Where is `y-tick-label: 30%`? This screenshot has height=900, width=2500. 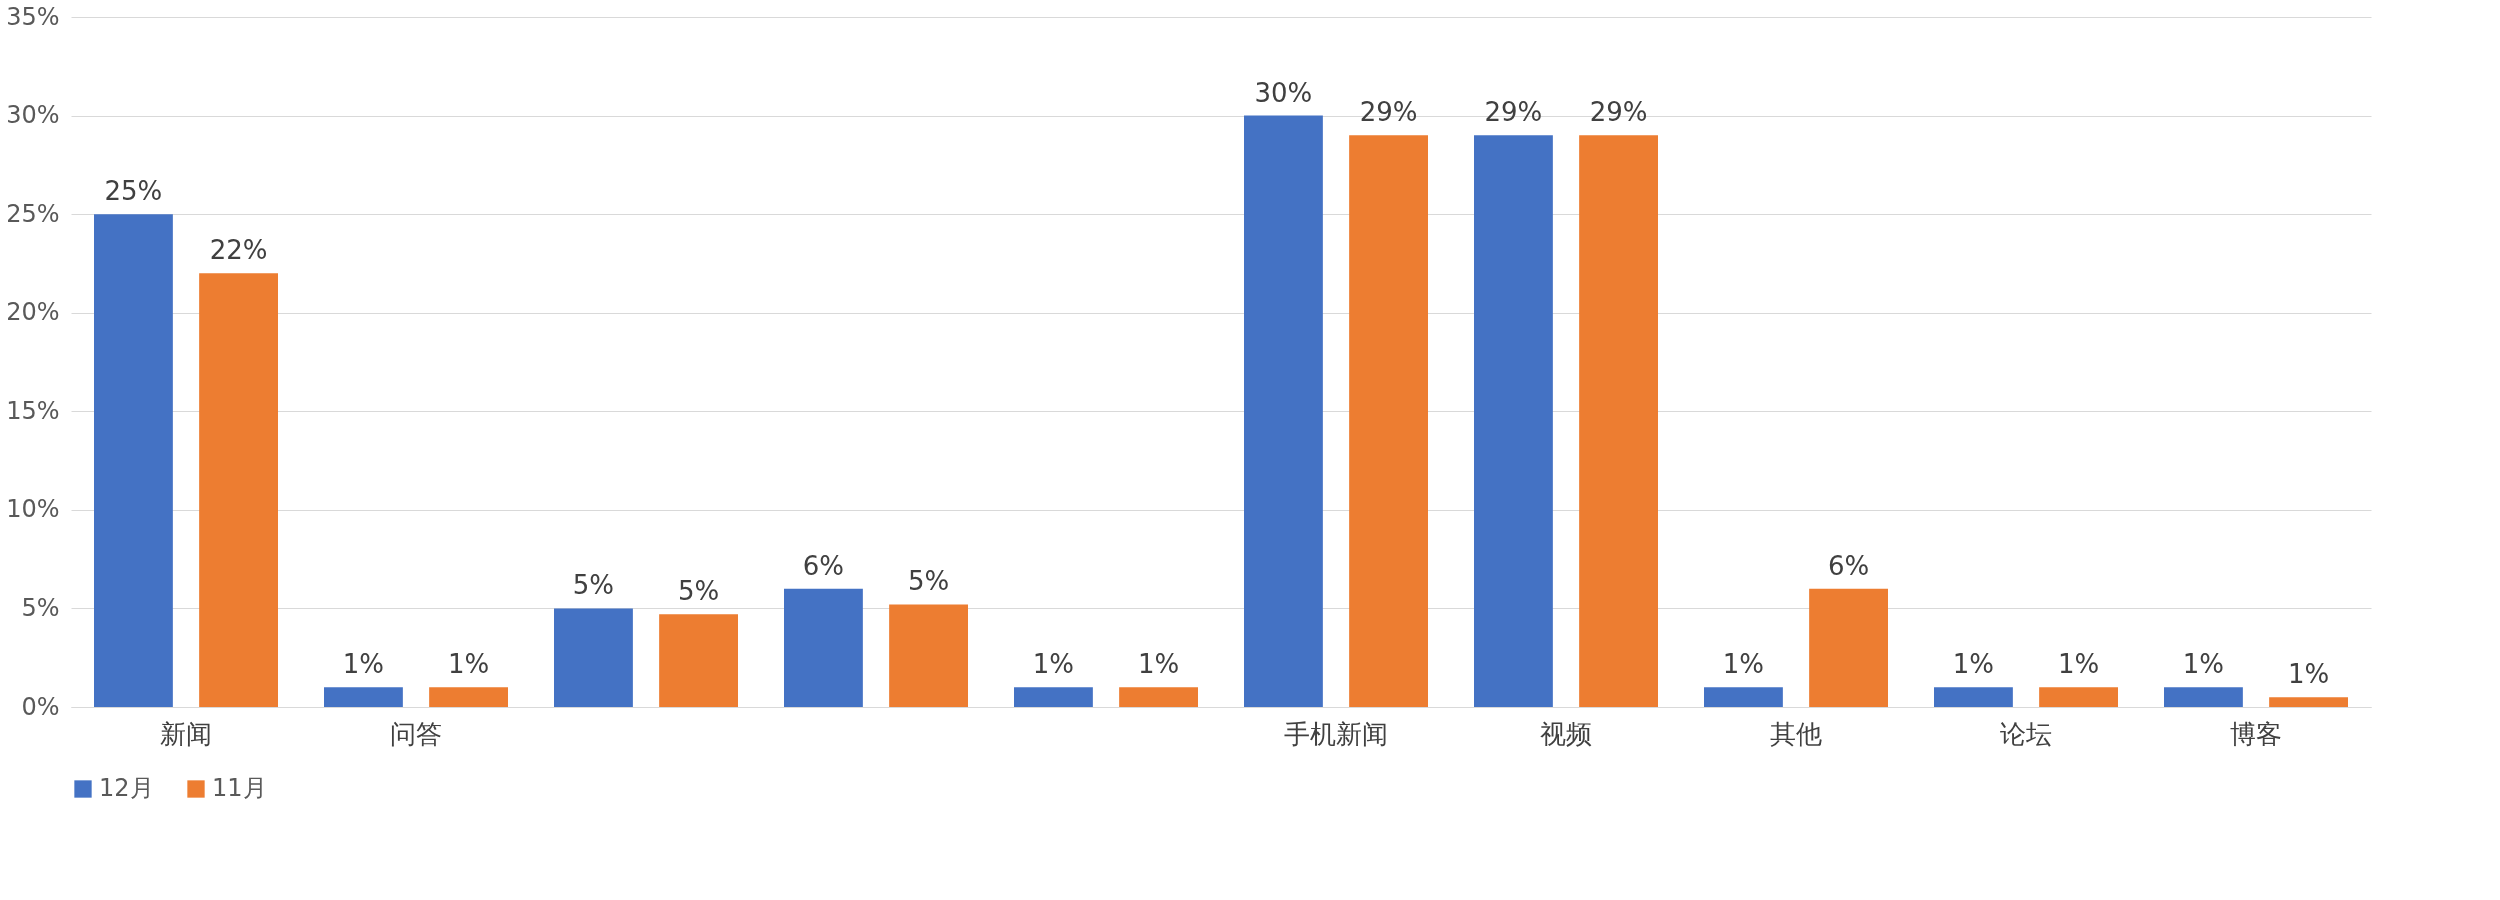 y-tick-label: 30% is located at coordinates (33, 115).